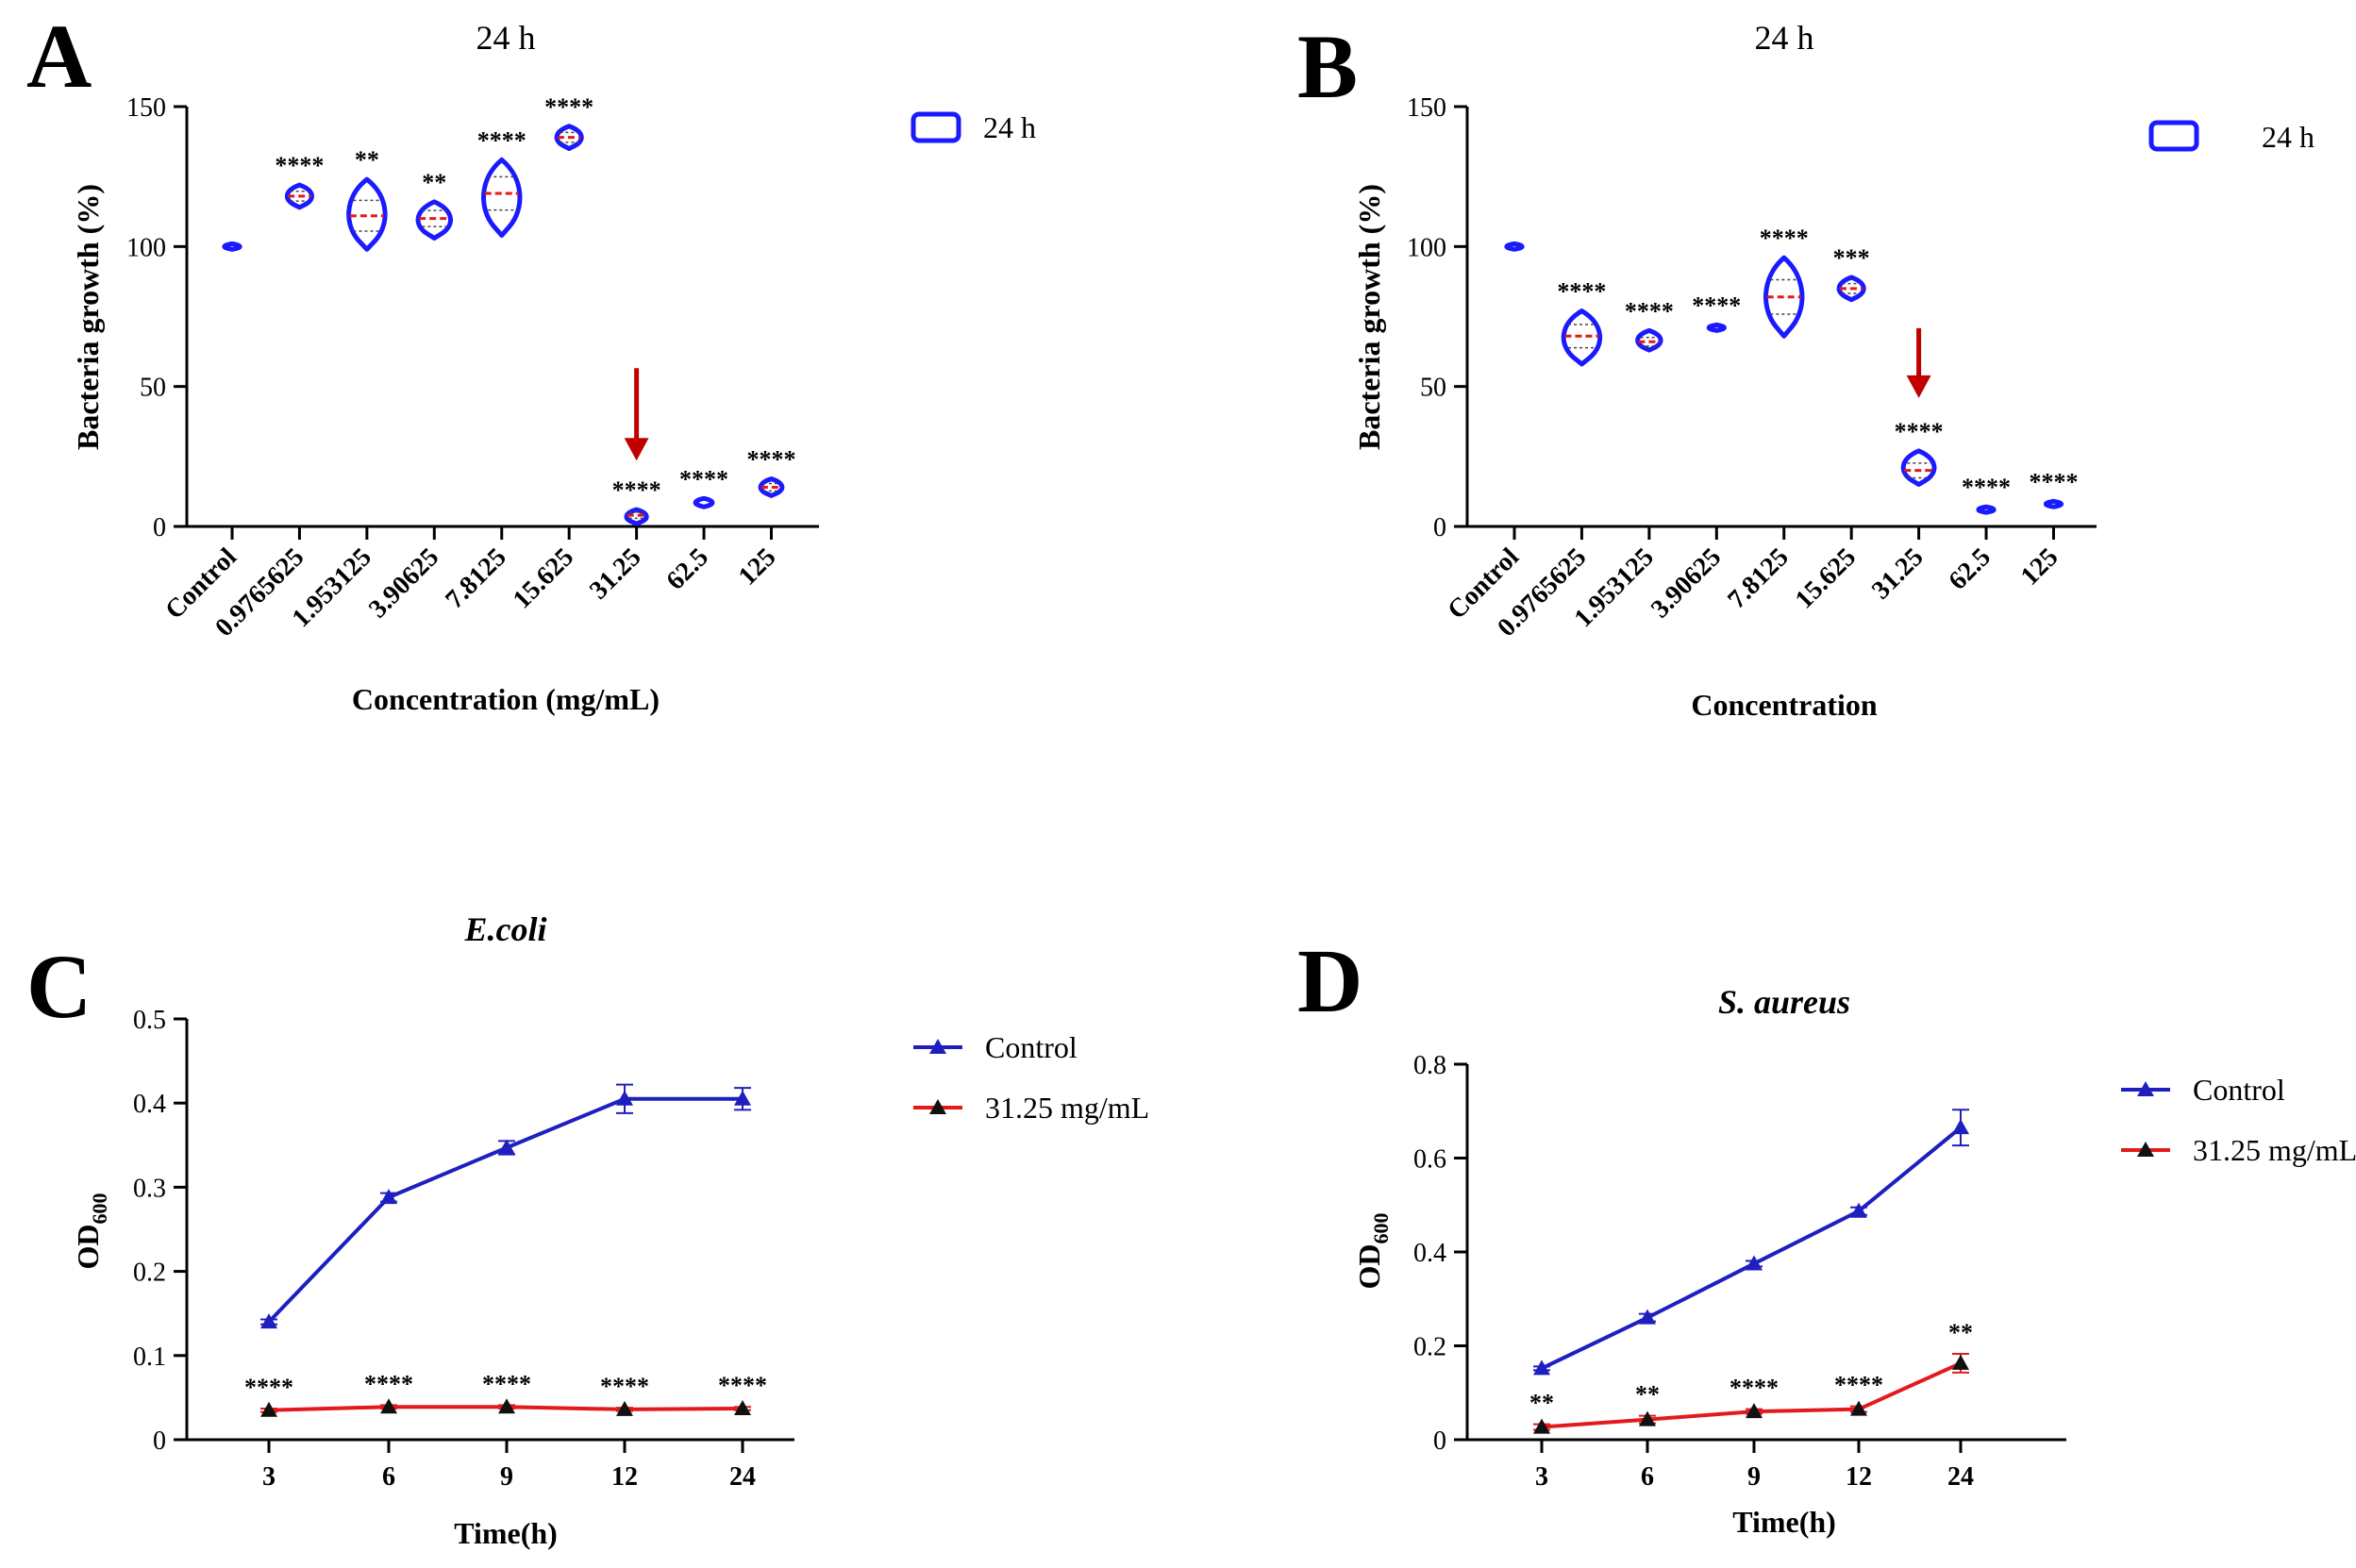 The height and width of the screenshot is (1568, 2356). Describe the element at coordinates (149, 1188) in the screenshot. I see `y-tick-label: 0.3` at that location.